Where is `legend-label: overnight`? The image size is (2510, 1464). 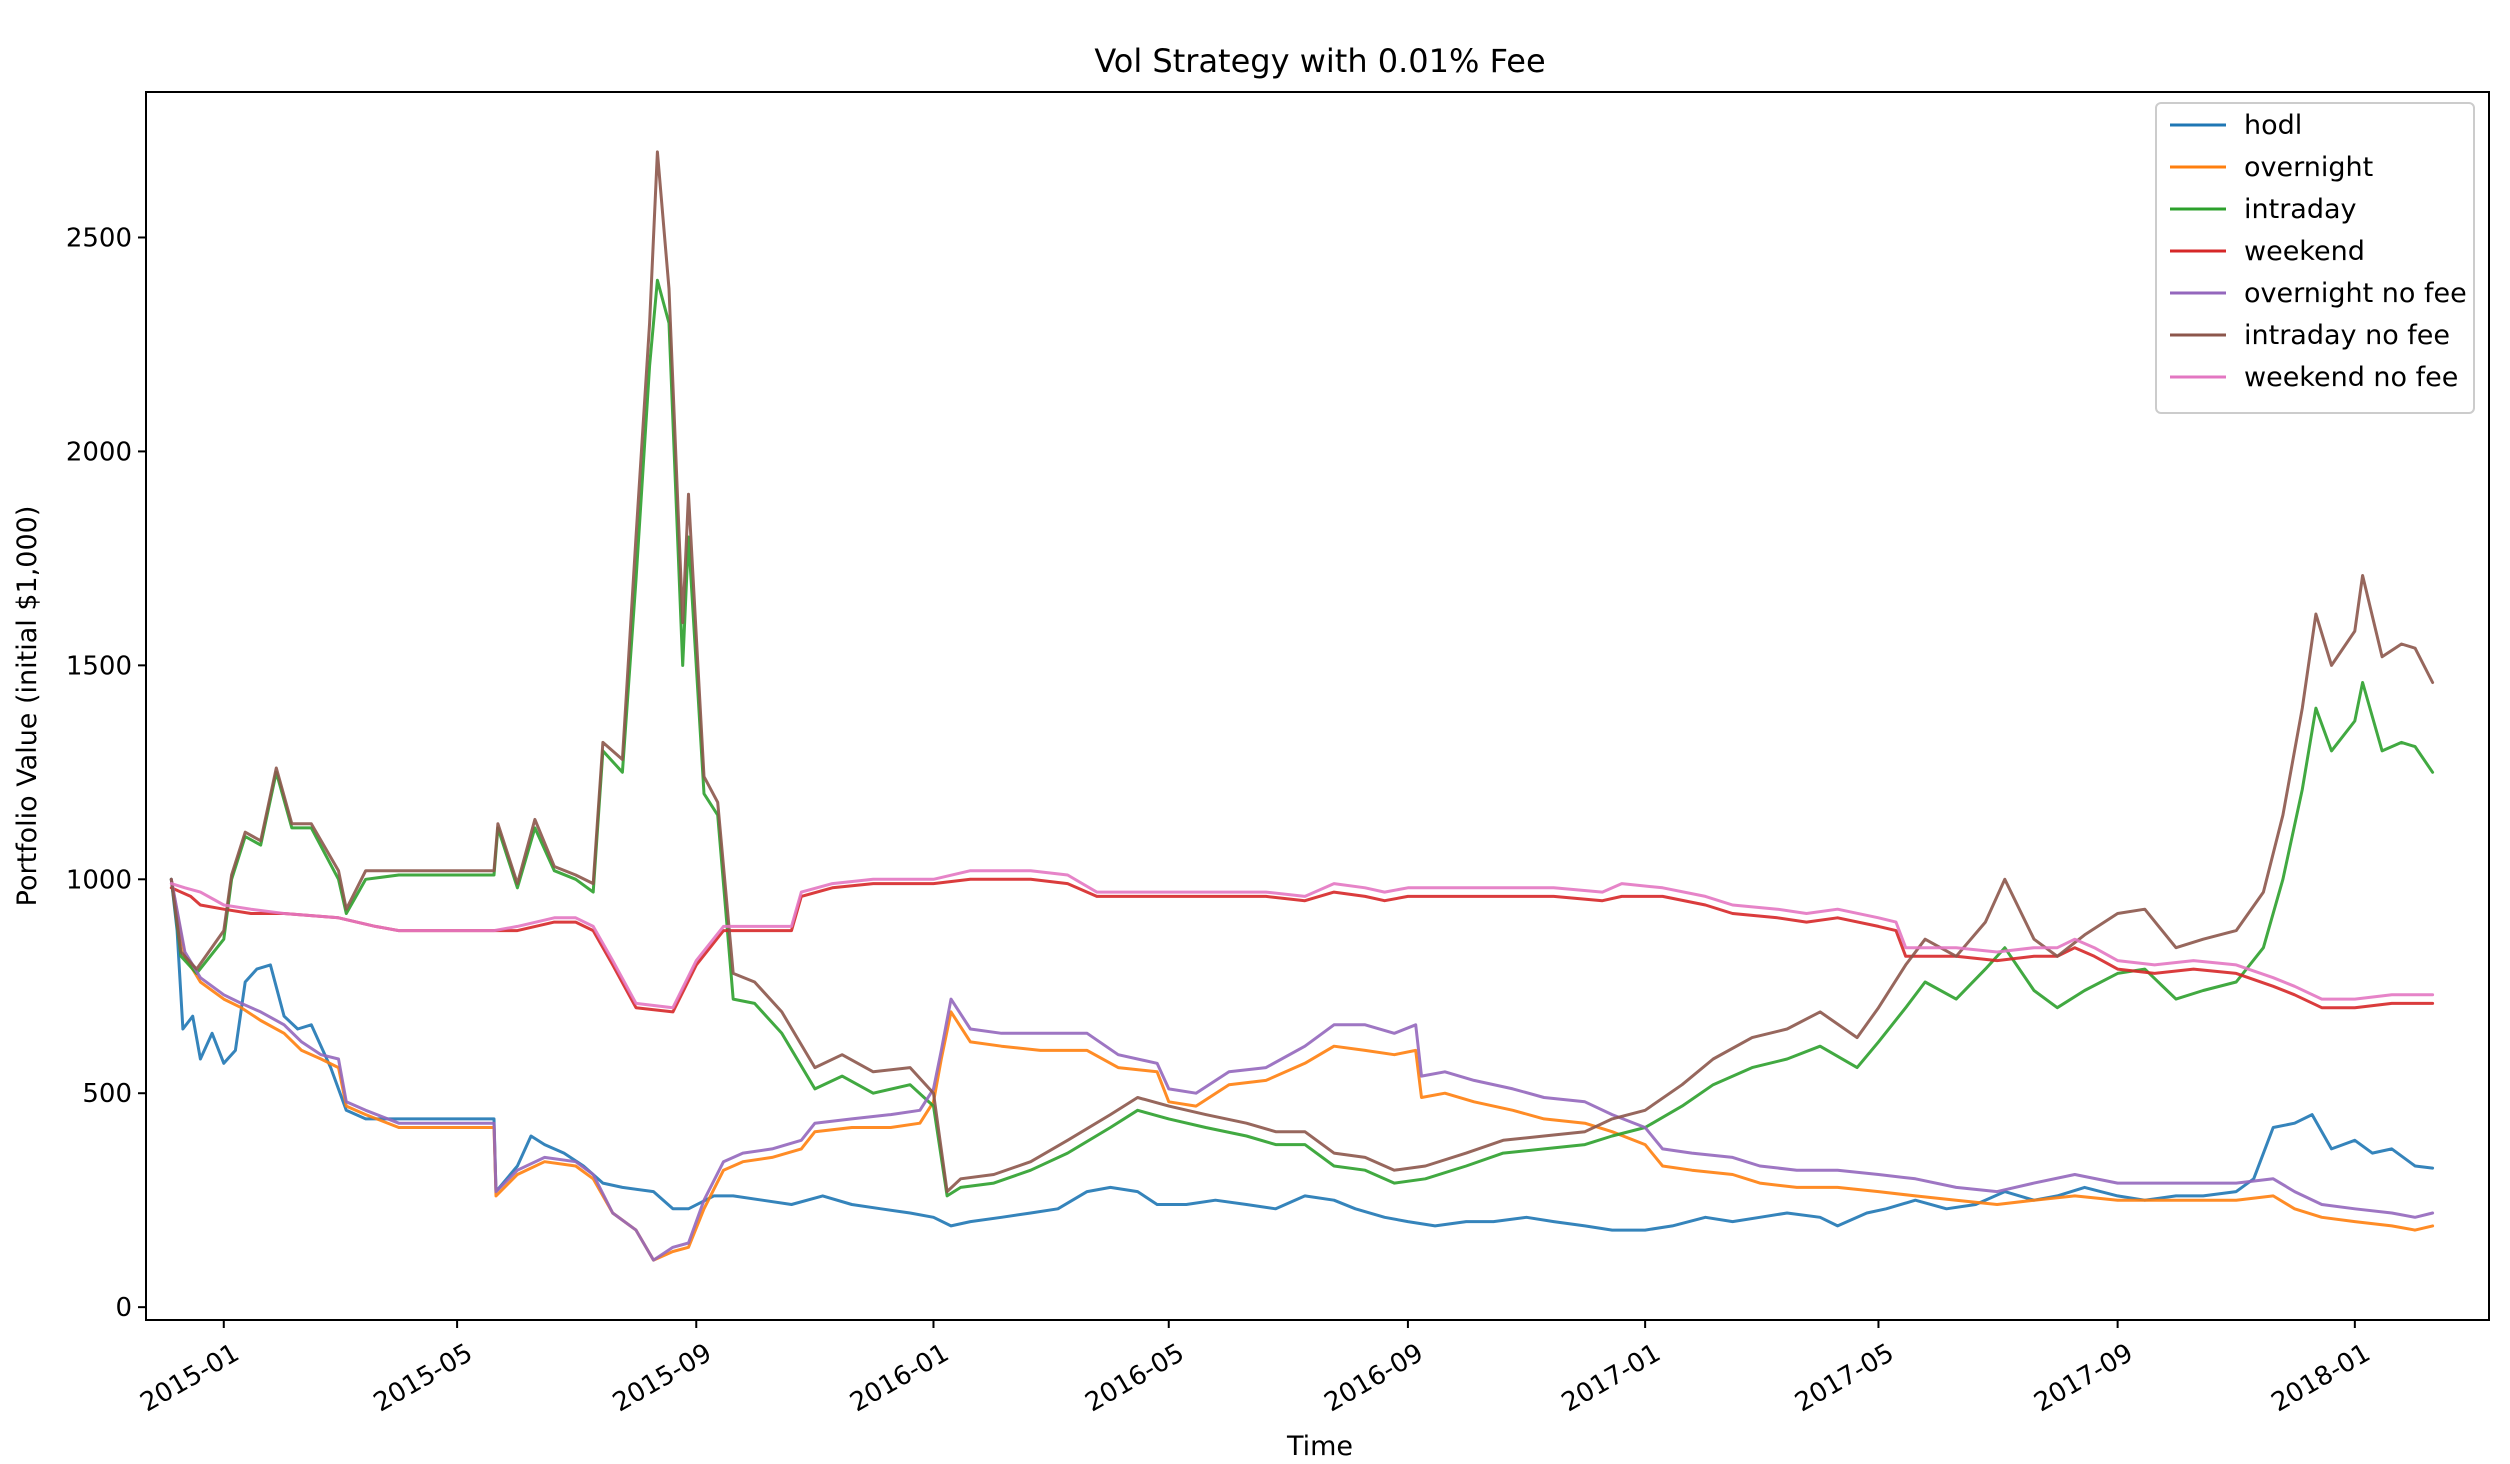 legend-label: overnight is located at coordinates (2308, 167).